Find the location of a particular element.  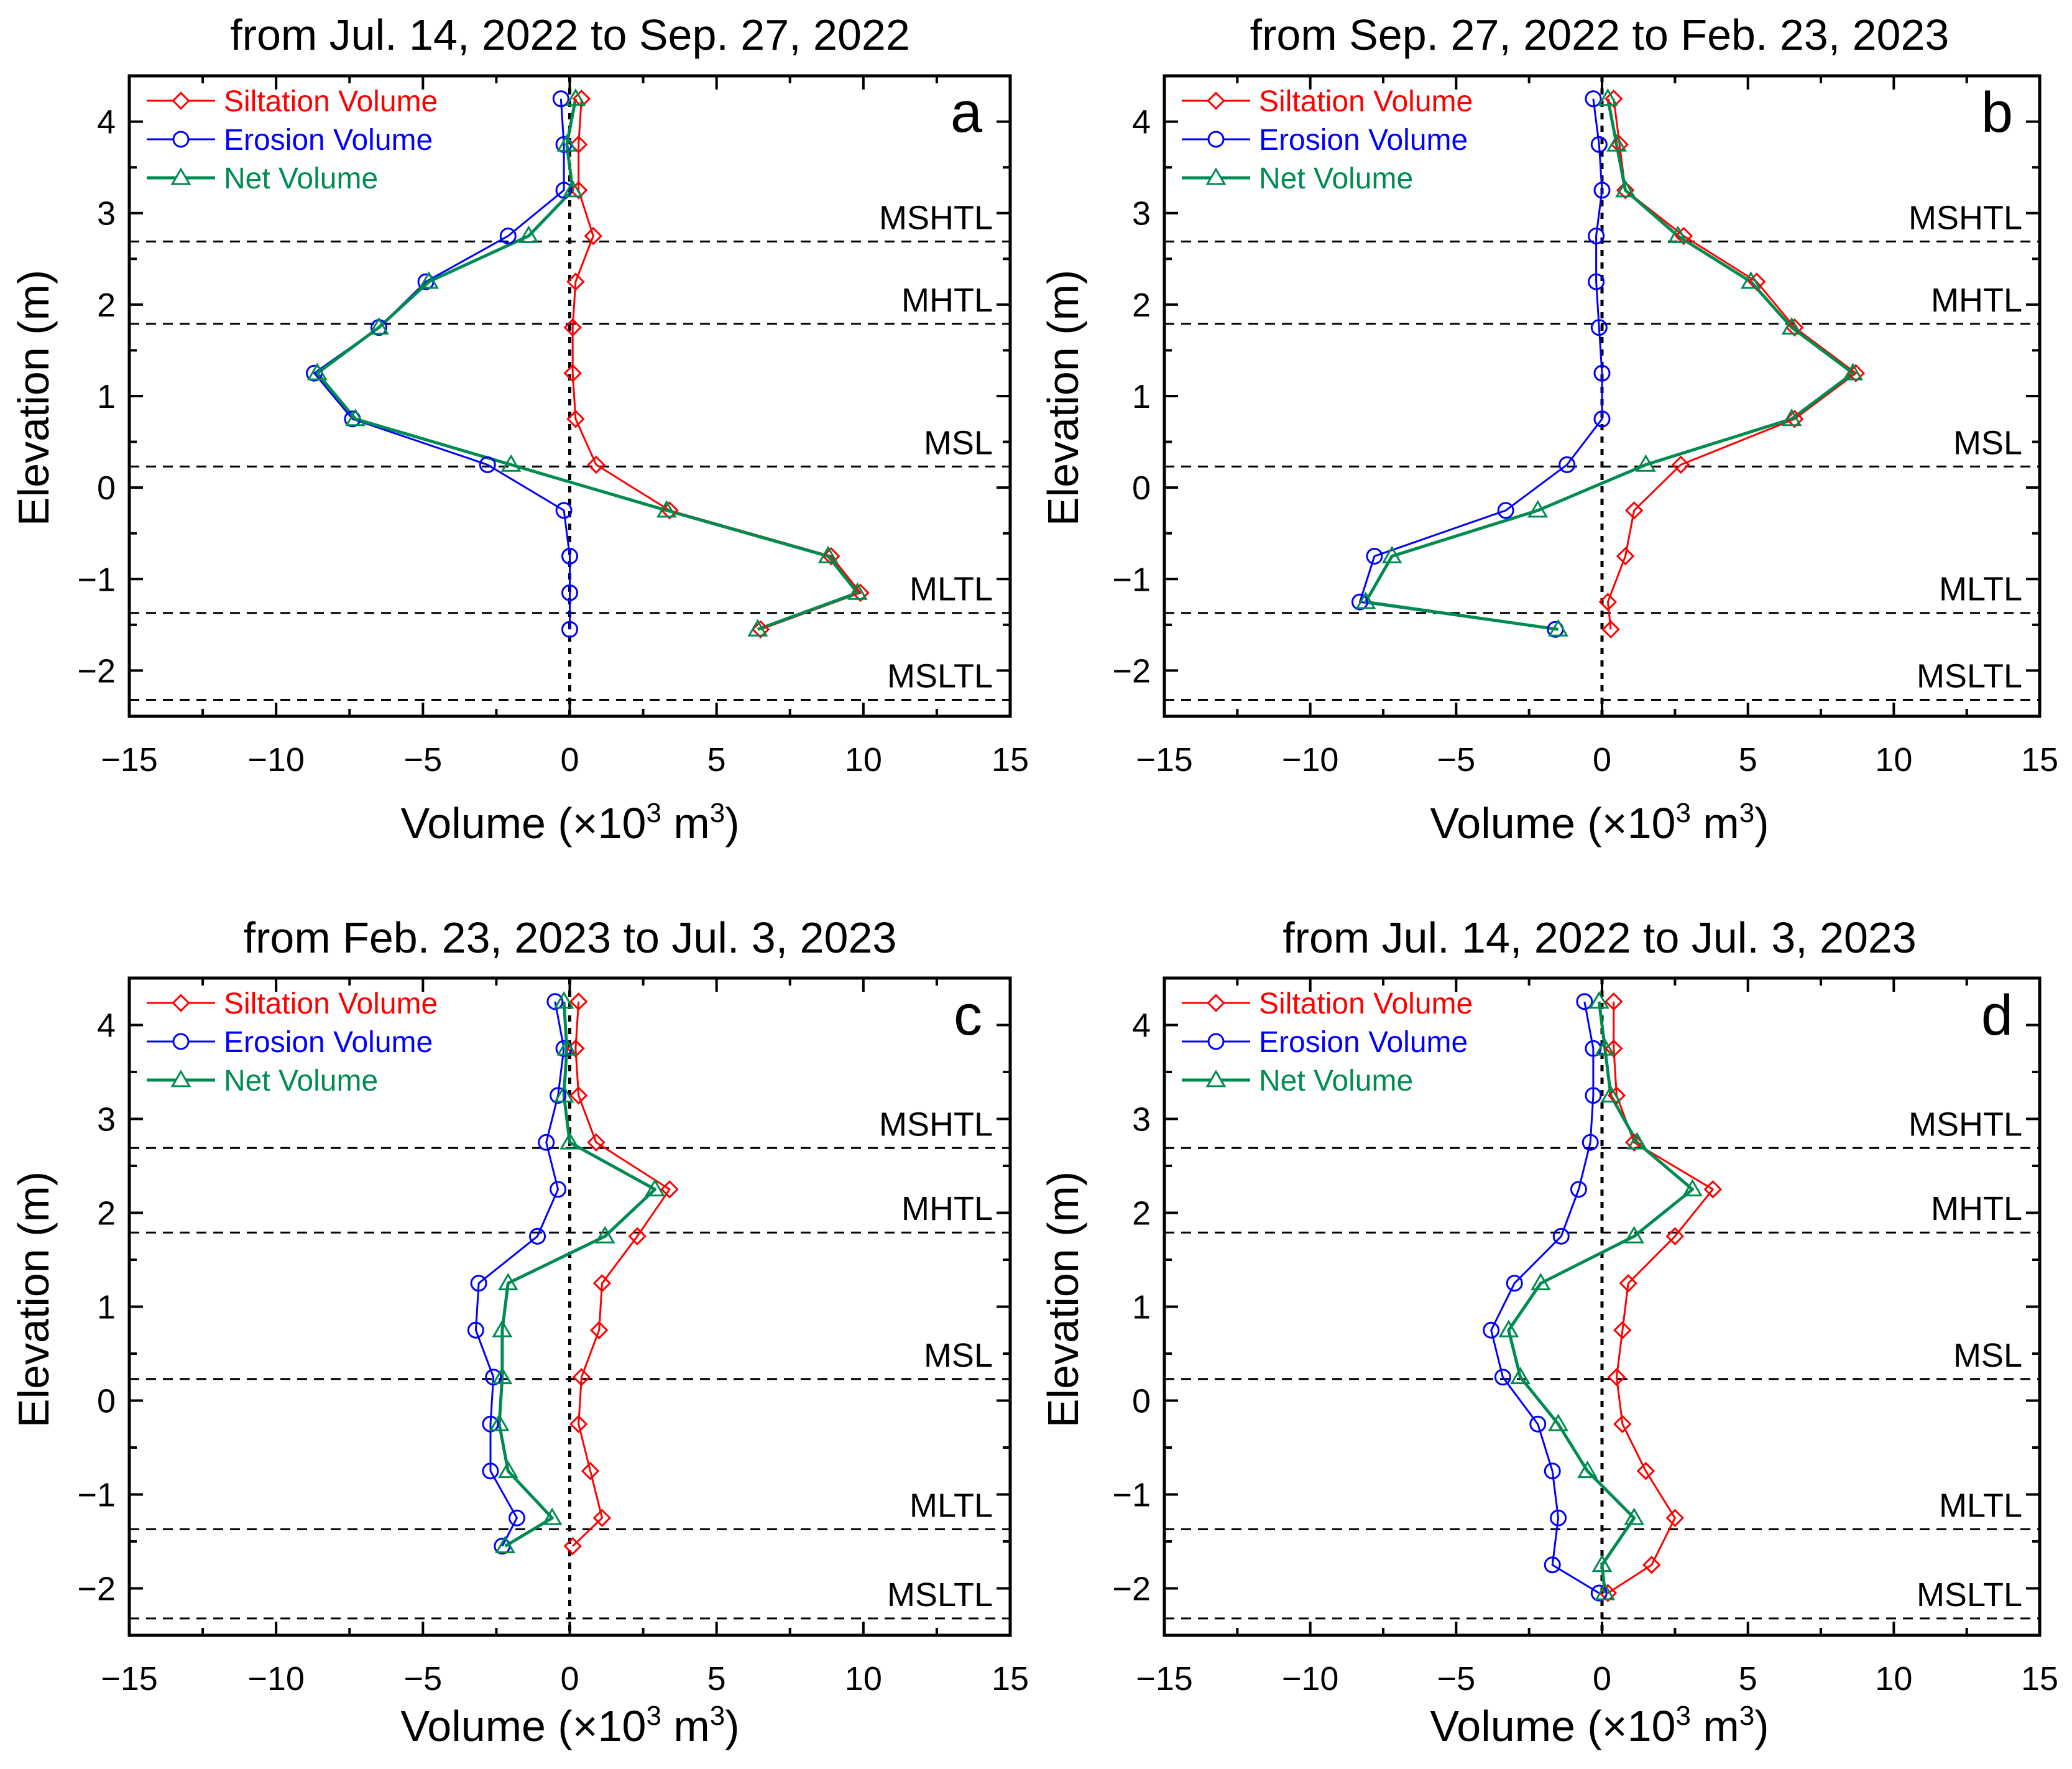

y-tick-label: −1 is located at coordinates (97, 579).